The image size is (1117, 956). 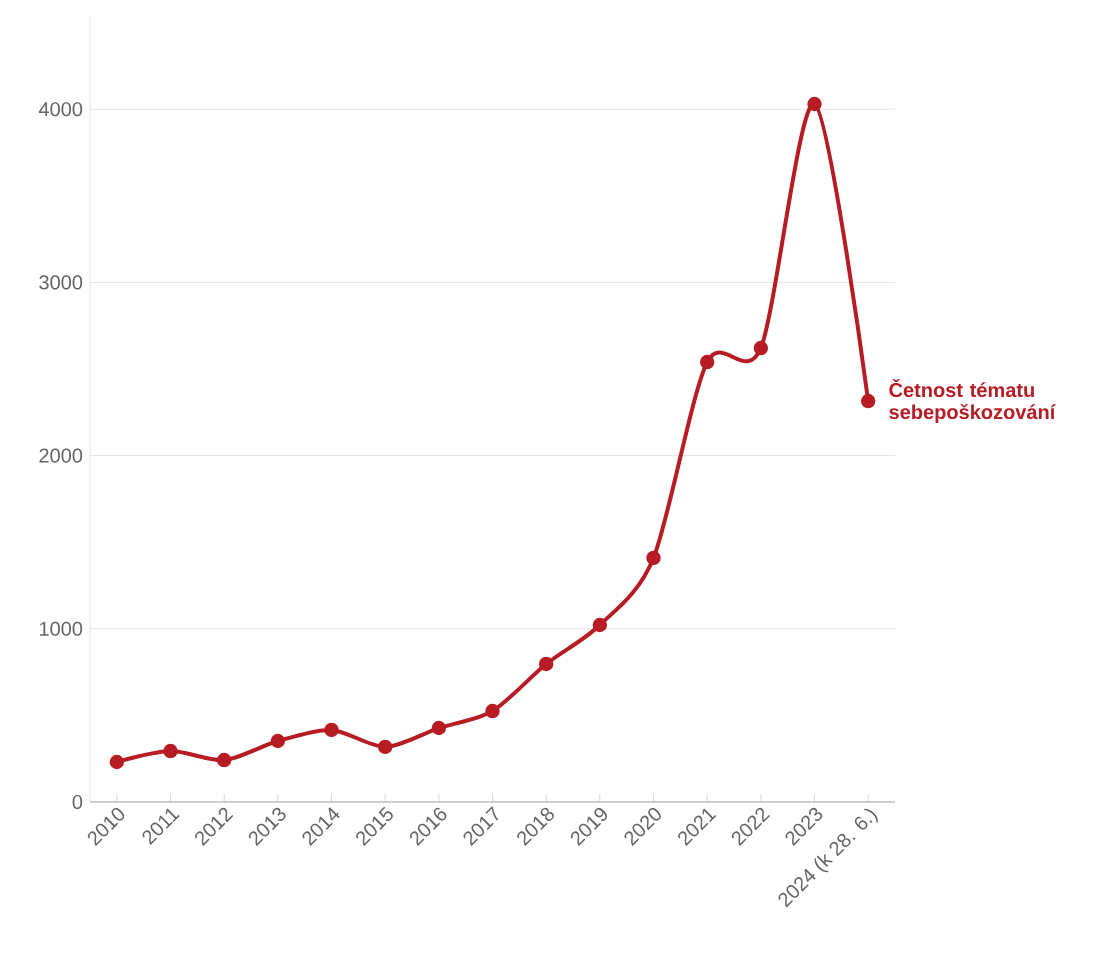 What do you see at coordinates (77, 802) in the screenshot?
I see `y-tick-label: 0` at bounding box center [77, 802].